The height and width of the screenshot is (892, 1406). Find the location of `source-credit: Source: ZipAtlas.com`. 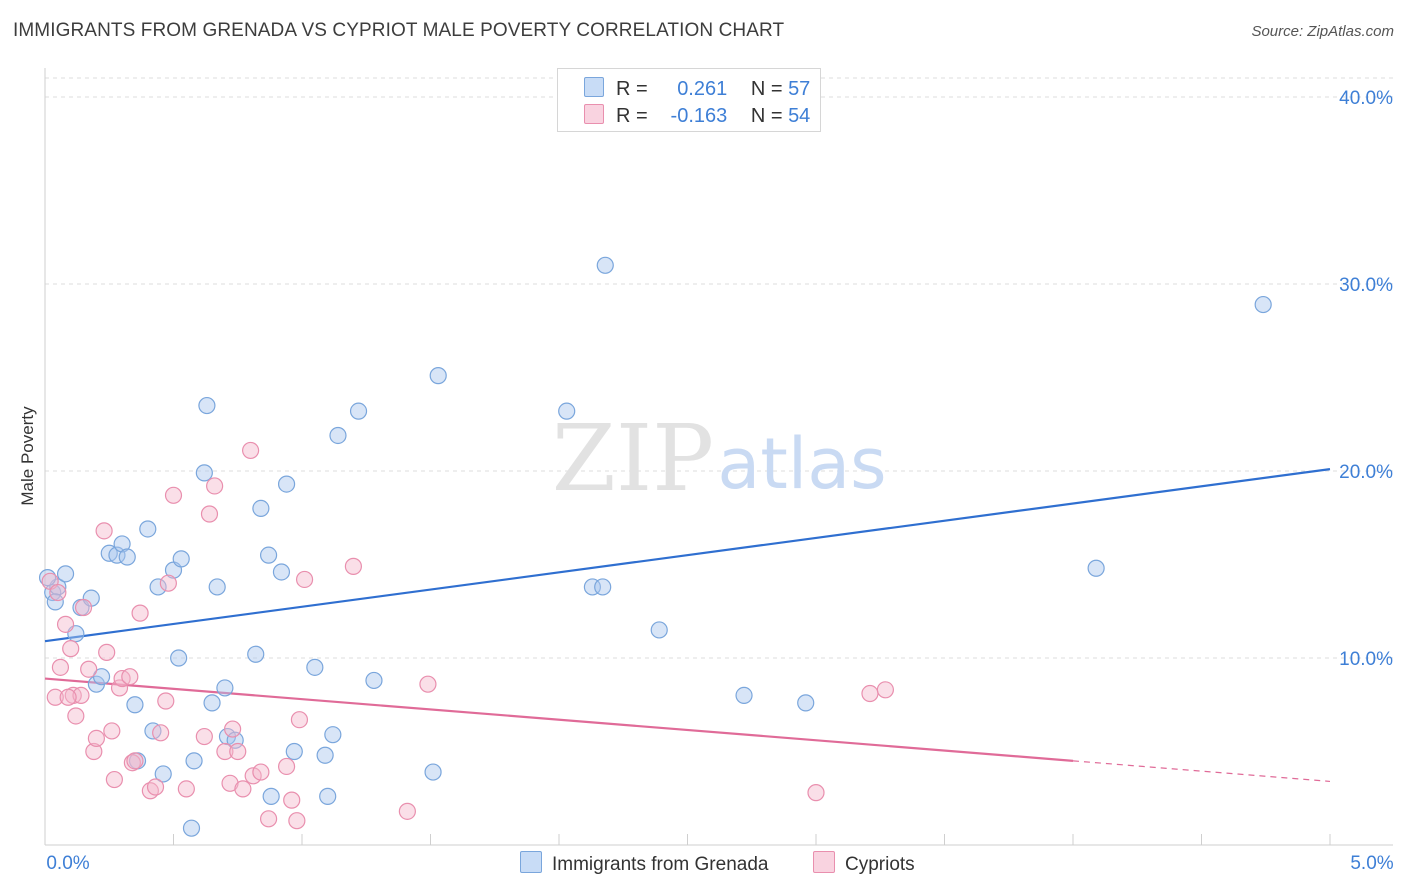

source-credit: Source: ZipAtlas.com is located at coordinates (1322, 31).